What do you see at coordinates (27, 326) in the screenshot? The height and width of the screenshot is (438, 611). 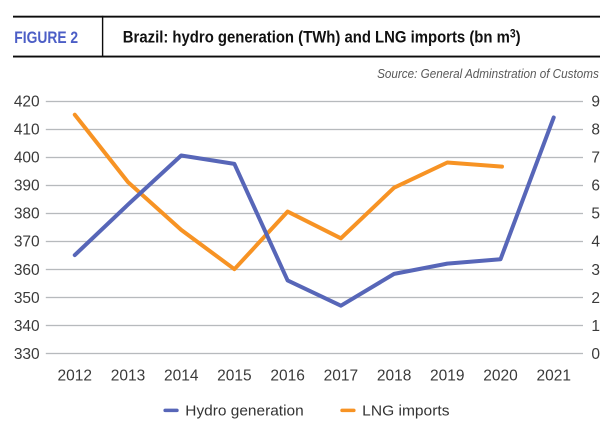 I see `svg-text: 340` at bounding box center [27, 326].